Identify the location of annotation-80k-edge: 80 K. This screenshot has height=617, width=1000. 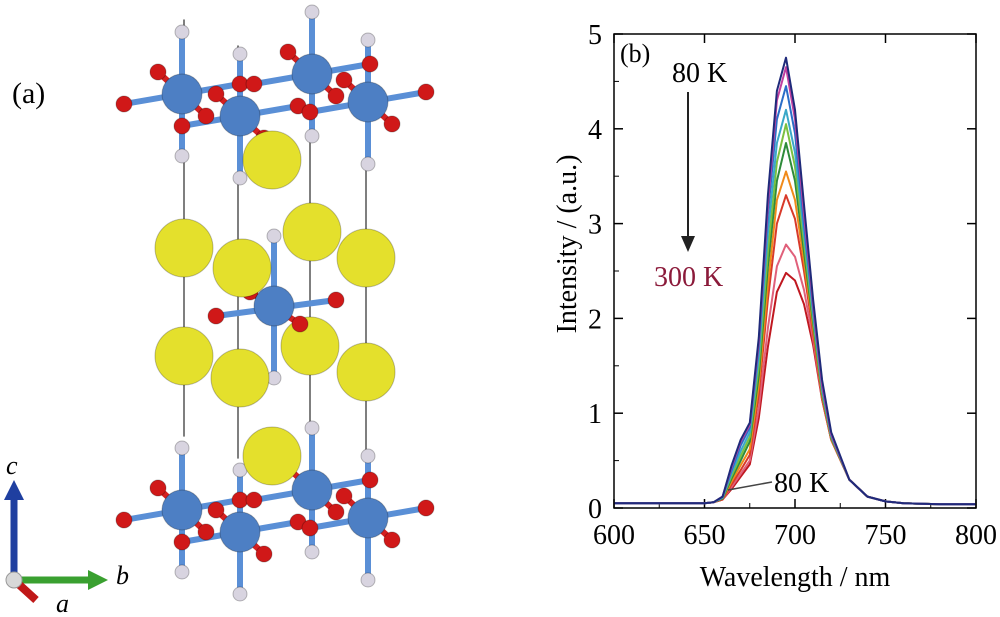
(801, 483).